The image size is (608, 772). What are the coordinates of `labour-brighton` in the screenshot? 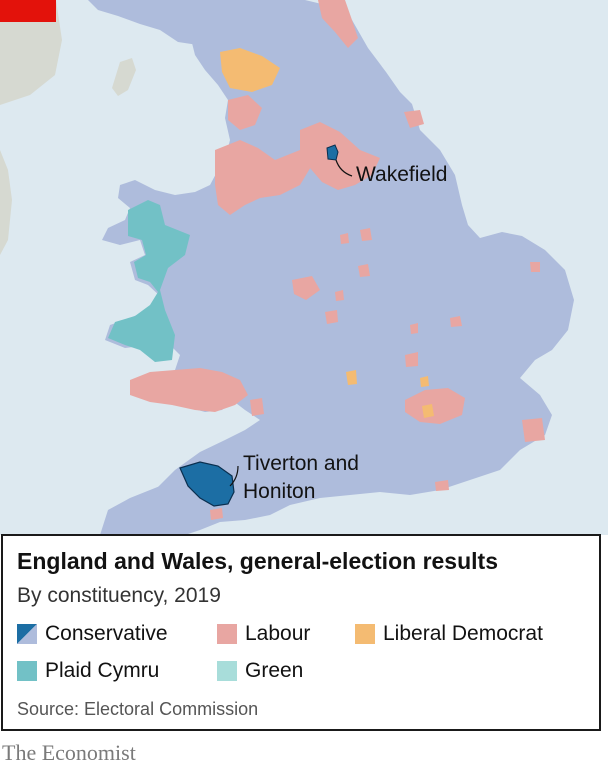 It's located at (442, 485).